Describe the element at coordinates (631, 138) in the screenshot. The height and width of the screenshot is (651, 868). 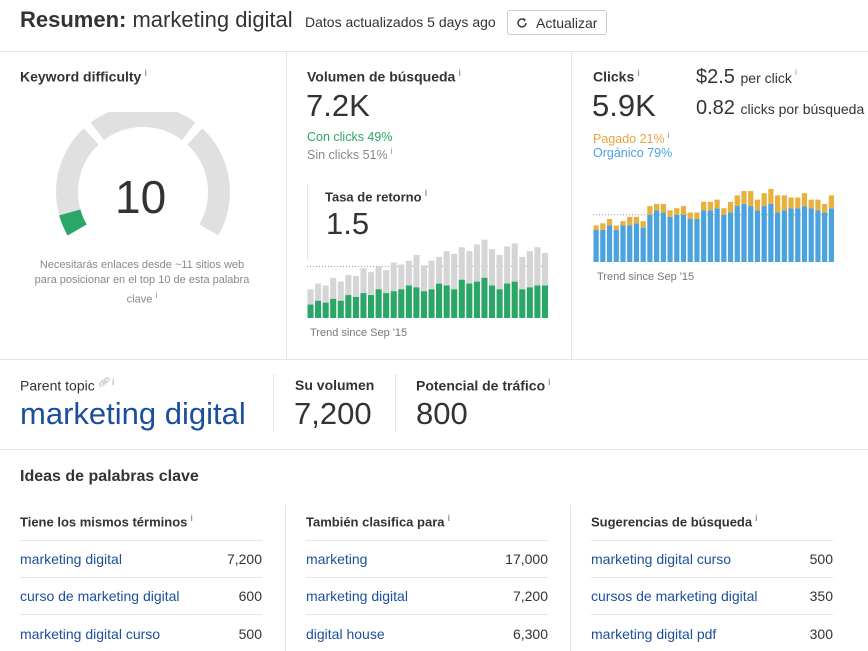
I see `paid-clicks: Pagado 21% i` at that location.